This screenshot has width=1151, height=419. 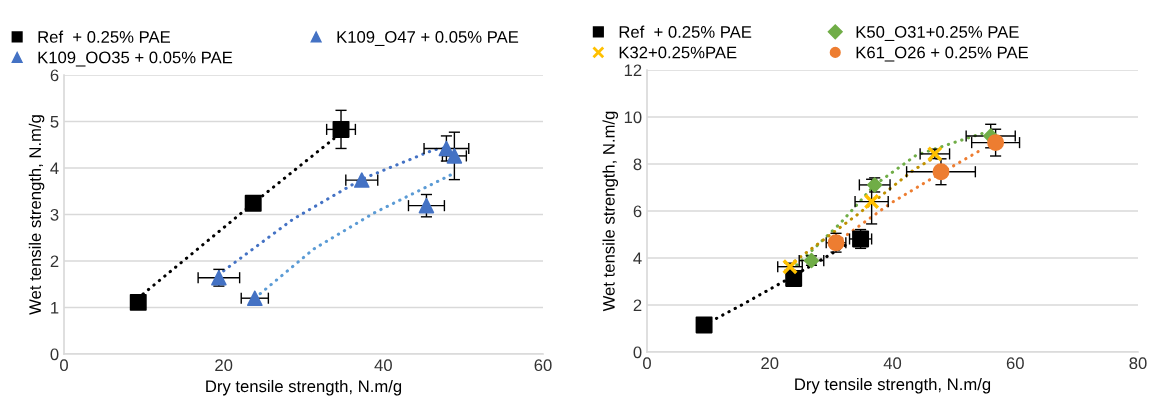 I want to click on y-tick-label: 10, so click(x=633, y=117).